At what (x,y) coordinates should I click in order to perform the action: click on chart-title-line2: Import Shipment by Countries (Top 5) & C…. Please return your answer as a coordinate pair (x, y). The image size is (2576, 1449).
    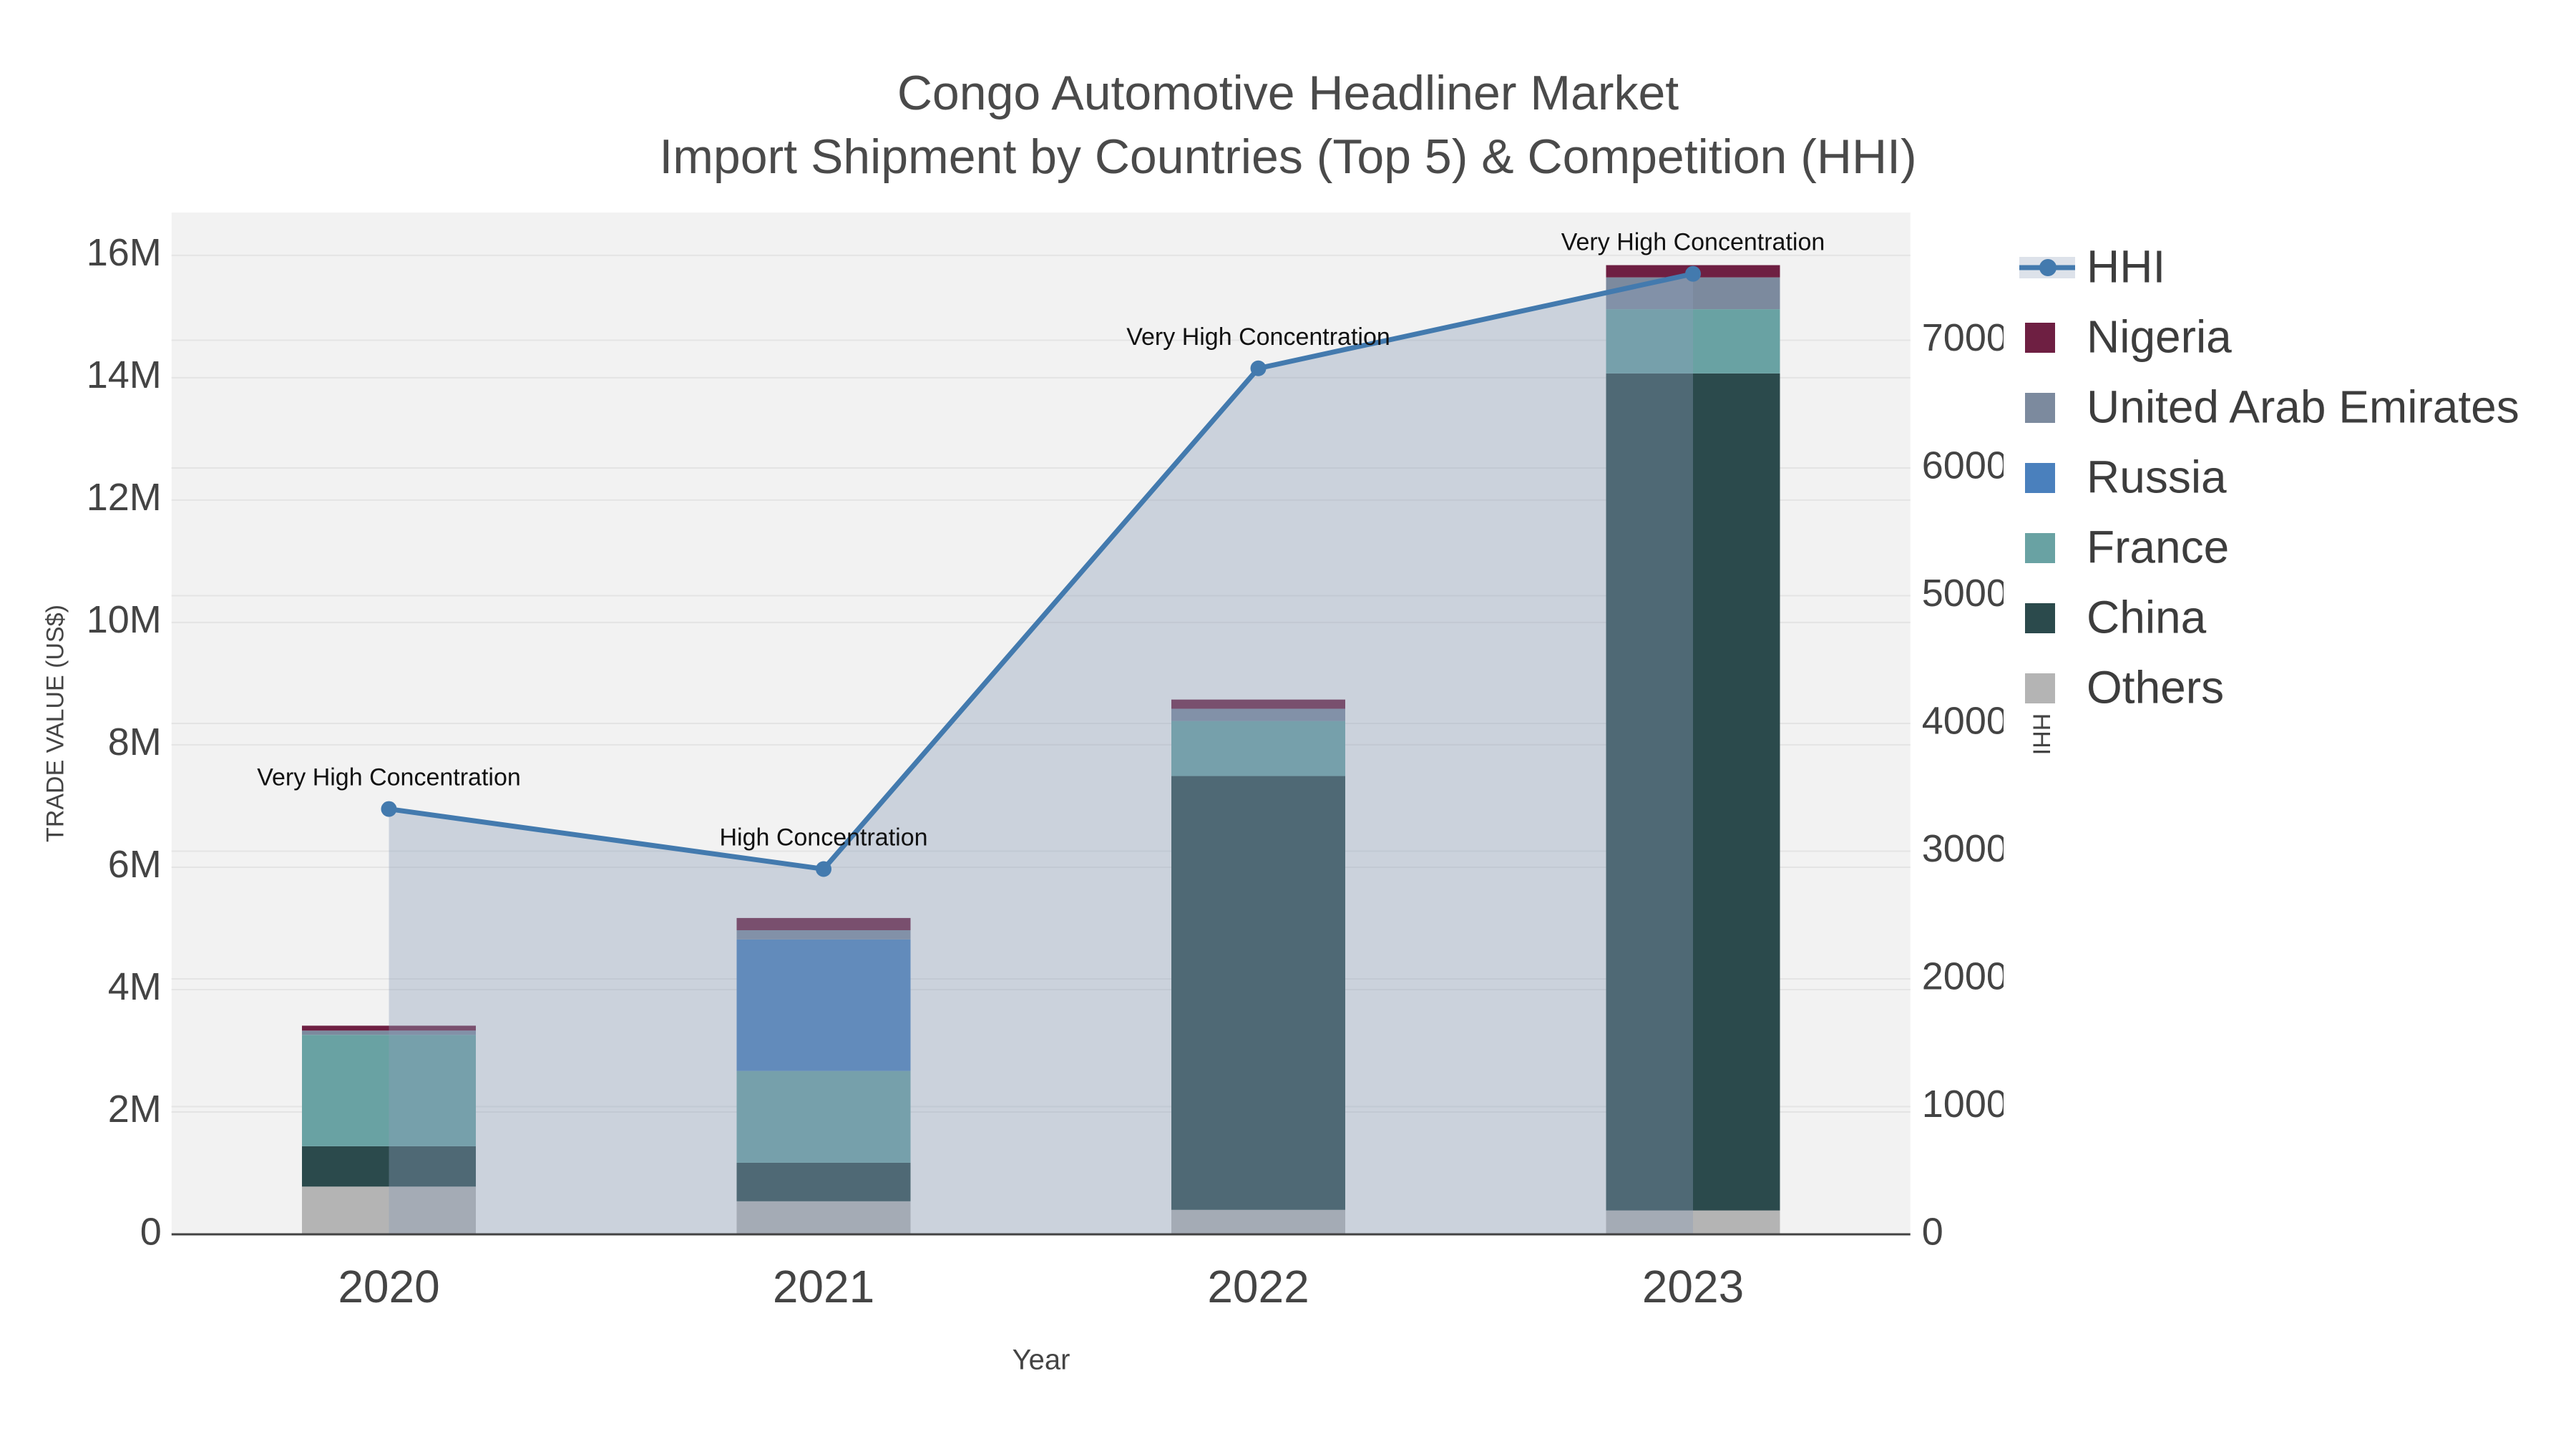
    Looking at the image, I should click on (1288, 157).